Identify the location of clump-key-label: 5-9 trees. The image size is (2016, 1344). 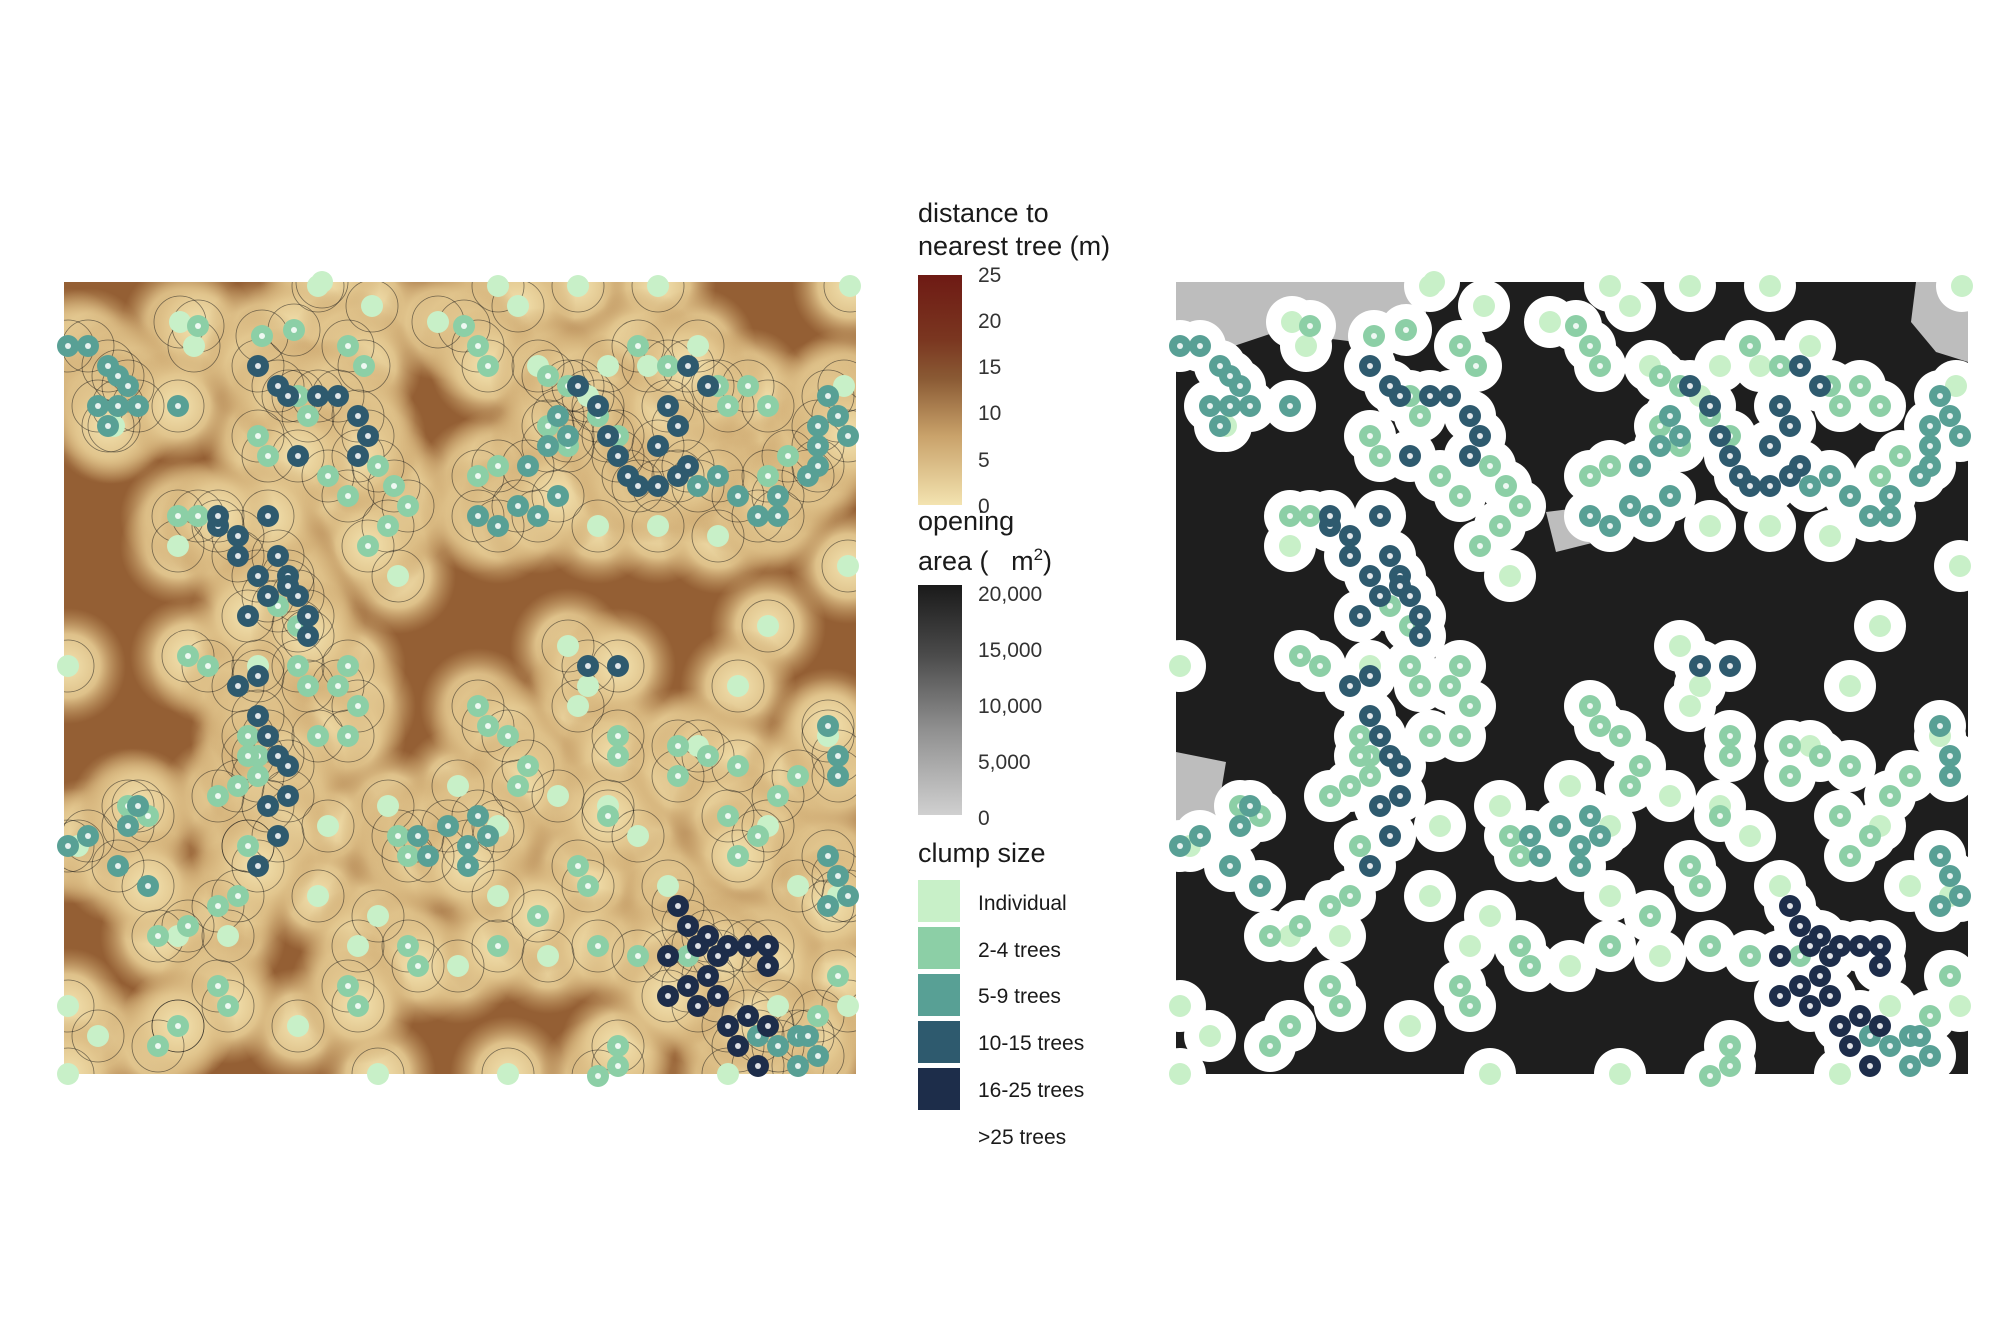
(1019, 996).